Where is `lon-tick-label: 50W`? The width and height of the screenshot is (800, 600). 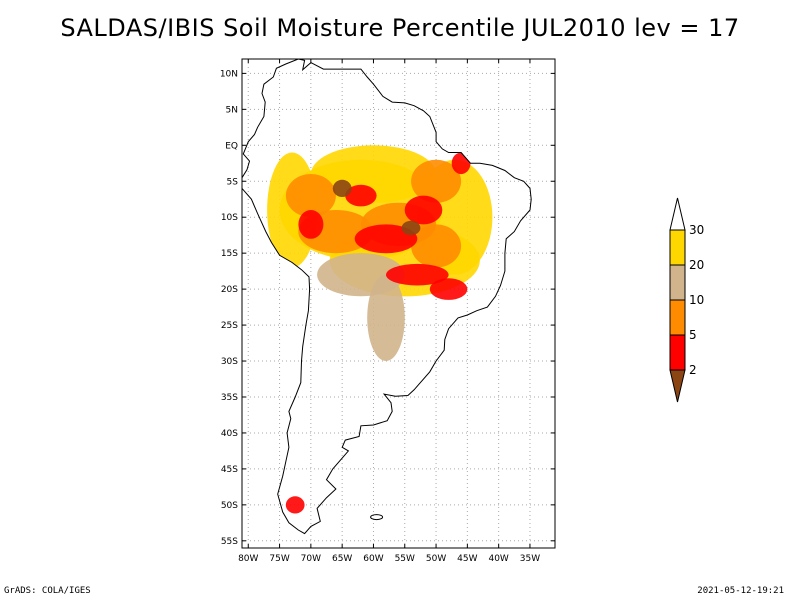
lon-tick-label: 50W is located at coordinates (436, 559).